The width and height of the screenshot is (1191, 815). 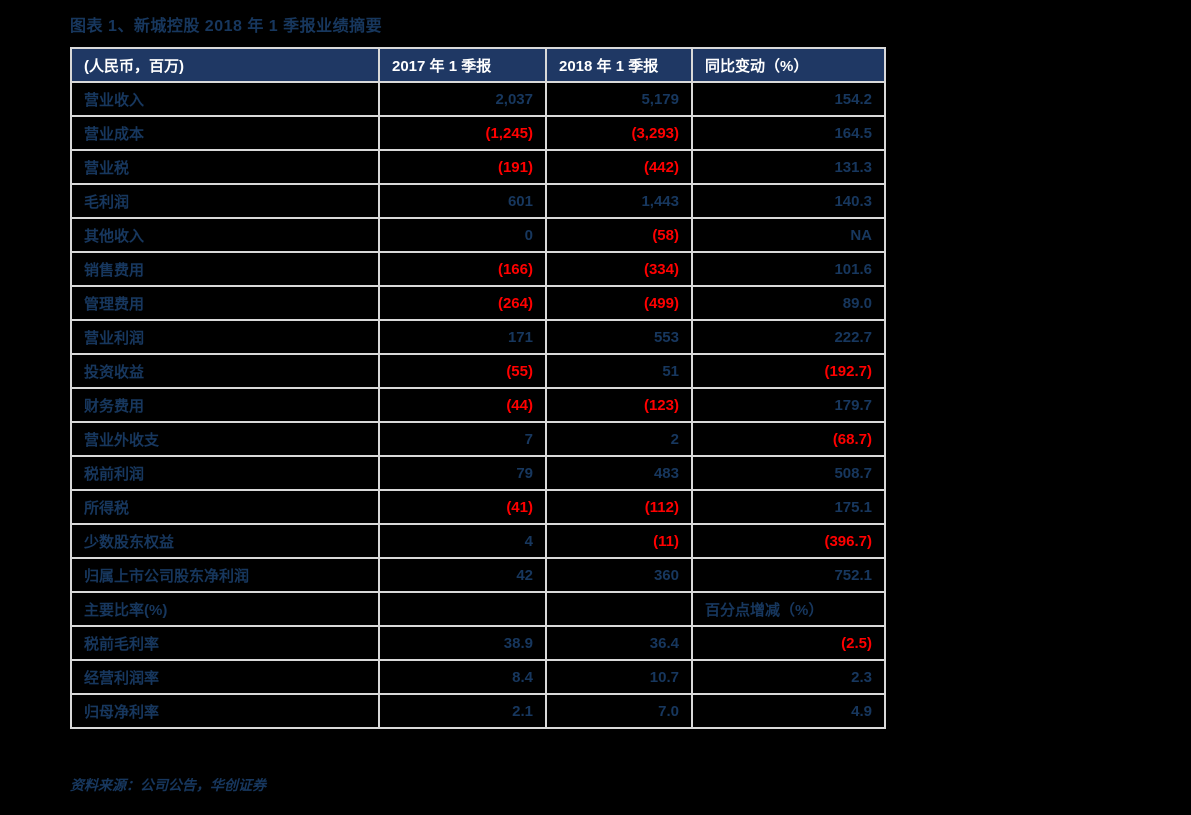 I want to click on table-row: 营业外收支 7 2 (68.7), so click(x=478, y=439).